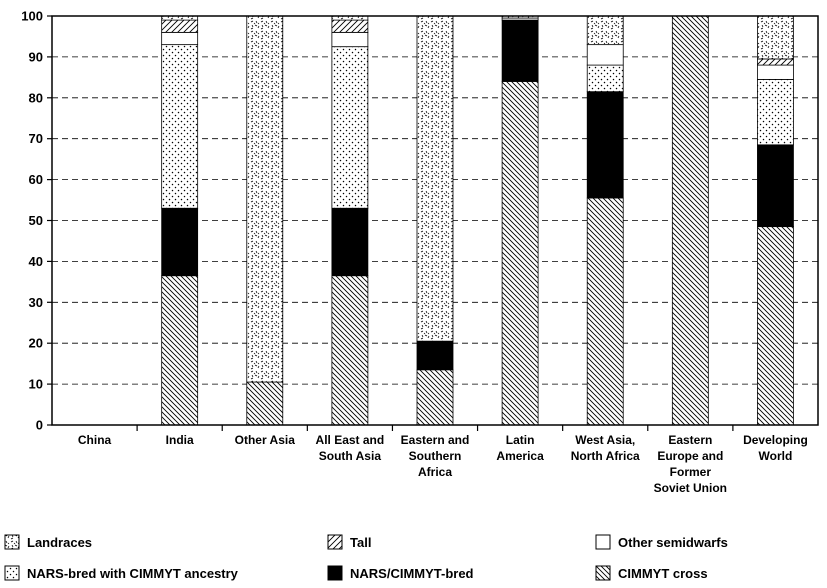 The image size is (827, 588). I want to click on x-category-label-7: Eastern Europe and Former Soviet Union, so click(690, 464).